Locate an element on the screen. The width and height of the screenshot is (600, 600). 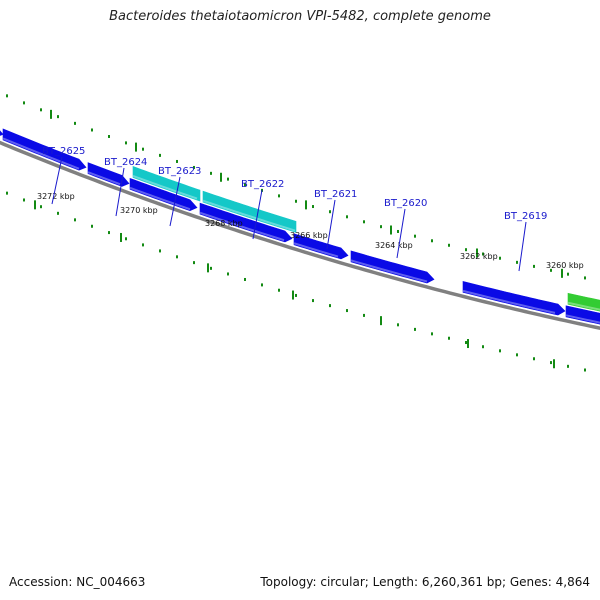
scale-label: 3264 kbp is located at coordinates (394, 245).